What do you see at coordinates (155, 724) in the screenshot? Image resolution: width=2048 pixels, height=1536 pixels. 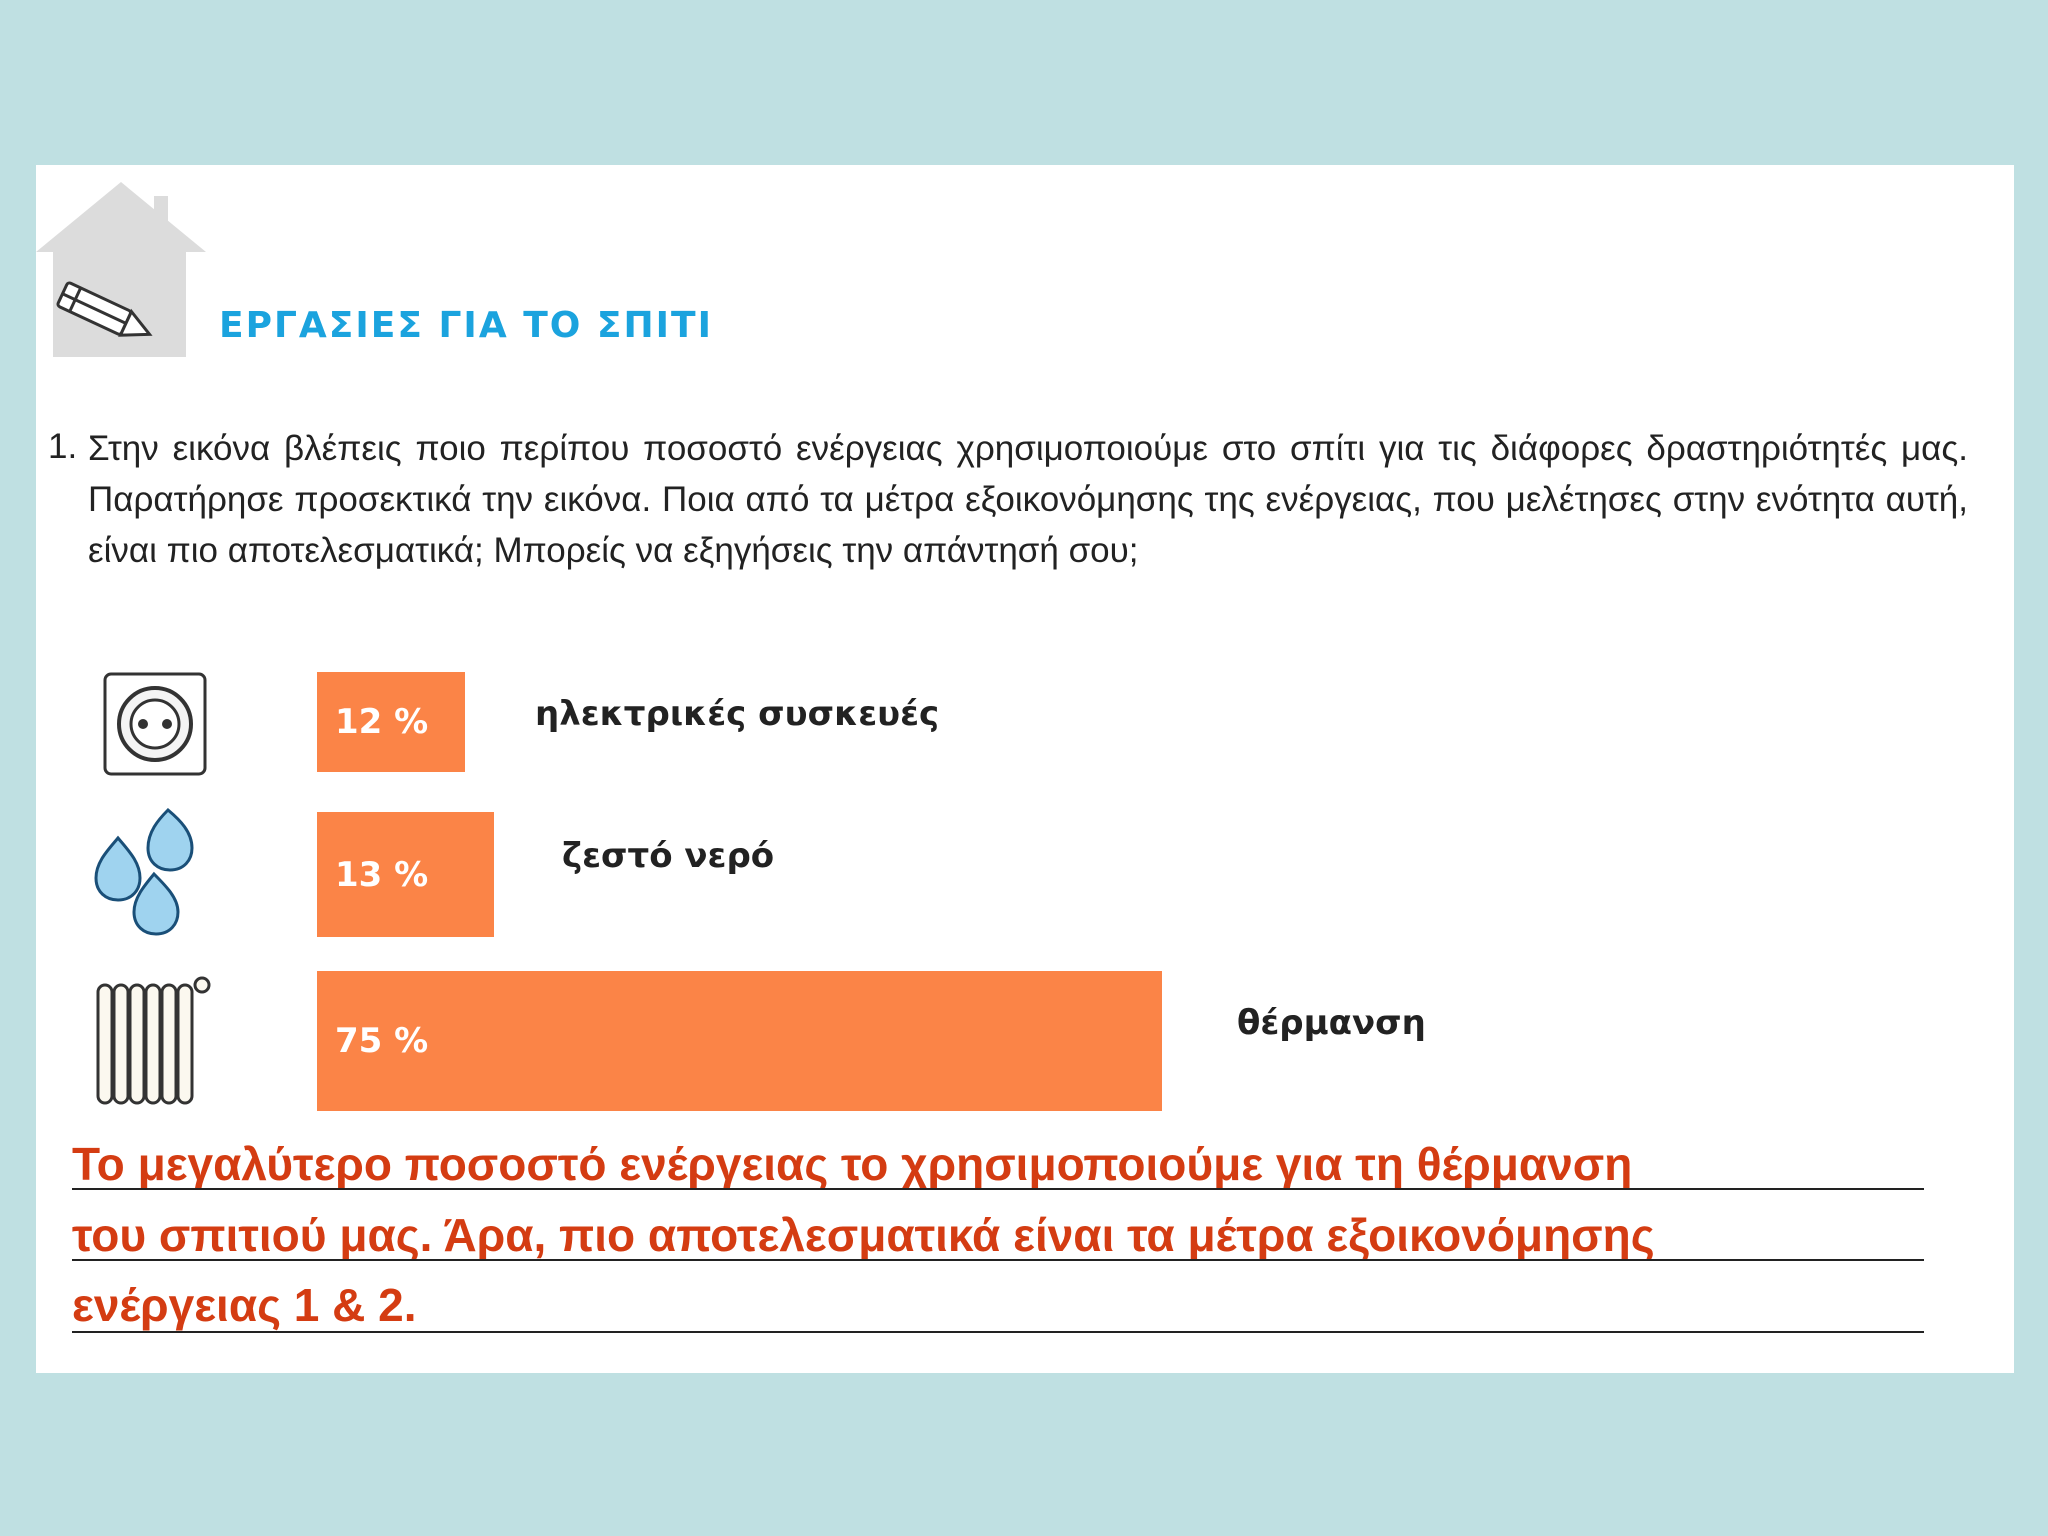 I see `power-socket-icon` at bounding box center [155, 724].